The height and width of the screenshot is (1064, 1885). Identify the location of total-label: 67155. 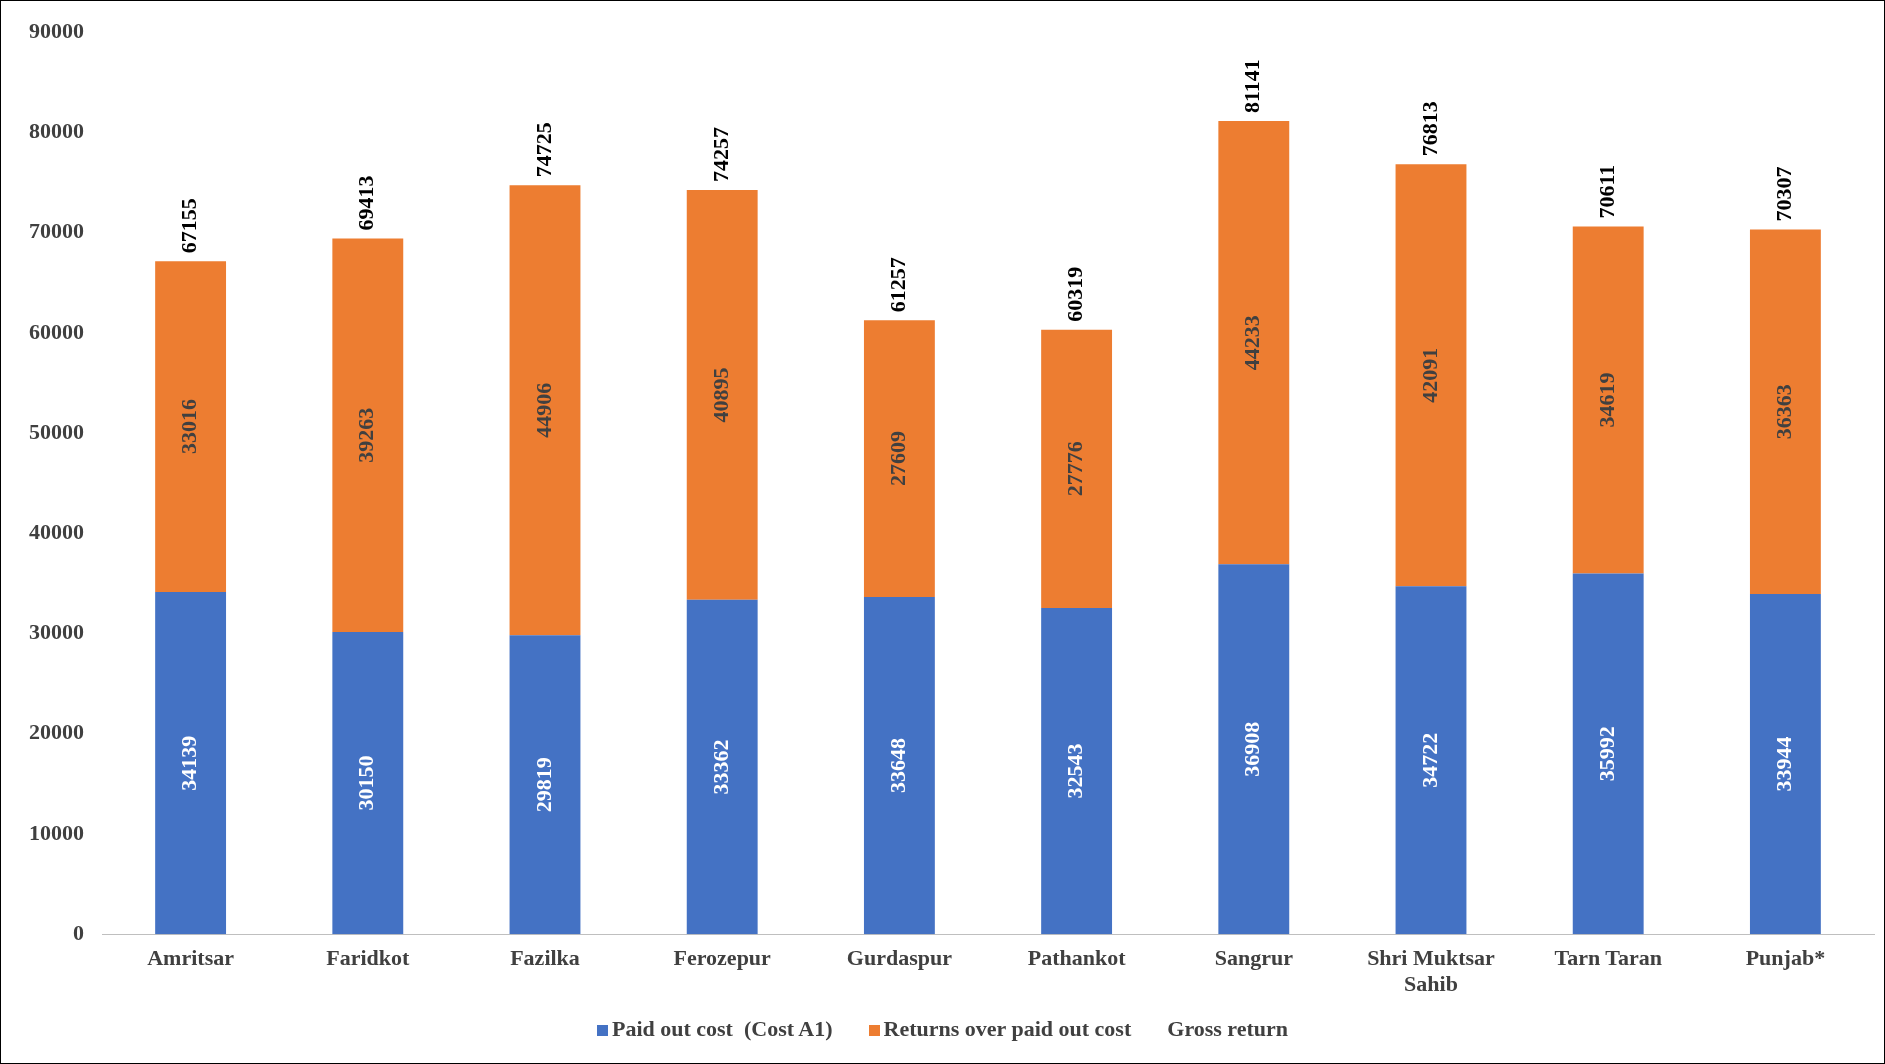
(189, 226).